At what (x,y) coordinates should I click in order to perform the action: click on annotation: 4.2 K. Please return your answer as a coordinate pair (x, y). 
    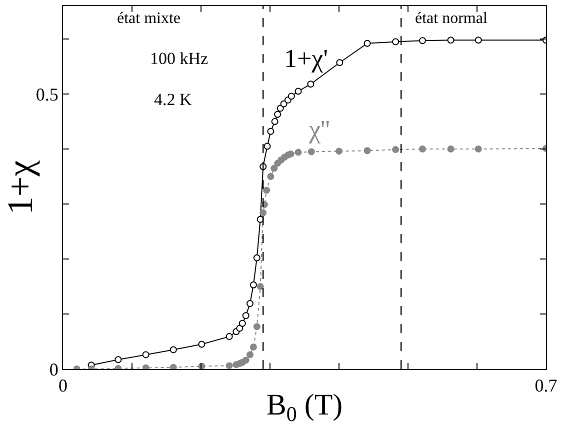
    Looking at the image, I should click on (173, 99).